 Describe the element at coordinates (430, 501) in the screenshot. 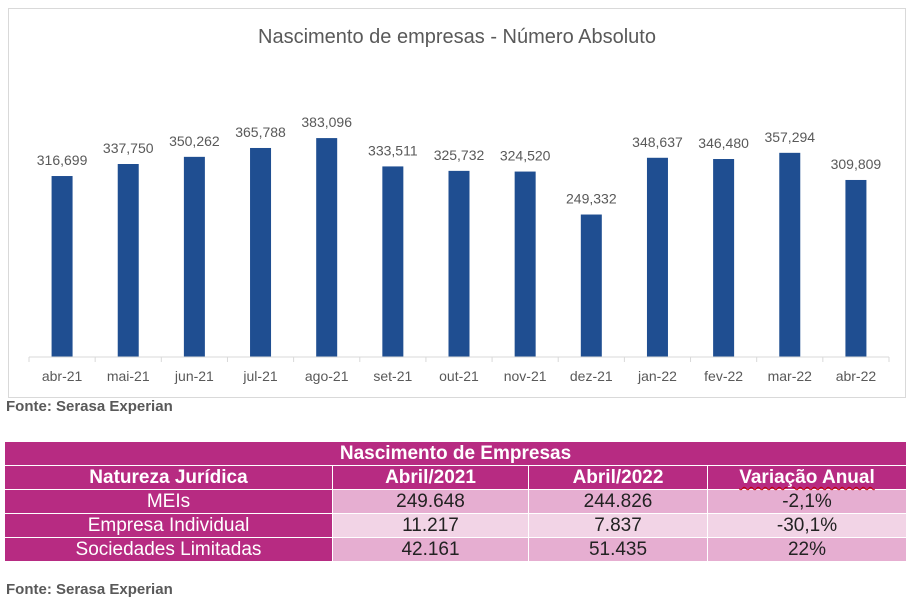

I see `table-cell: 249.648` at that location.